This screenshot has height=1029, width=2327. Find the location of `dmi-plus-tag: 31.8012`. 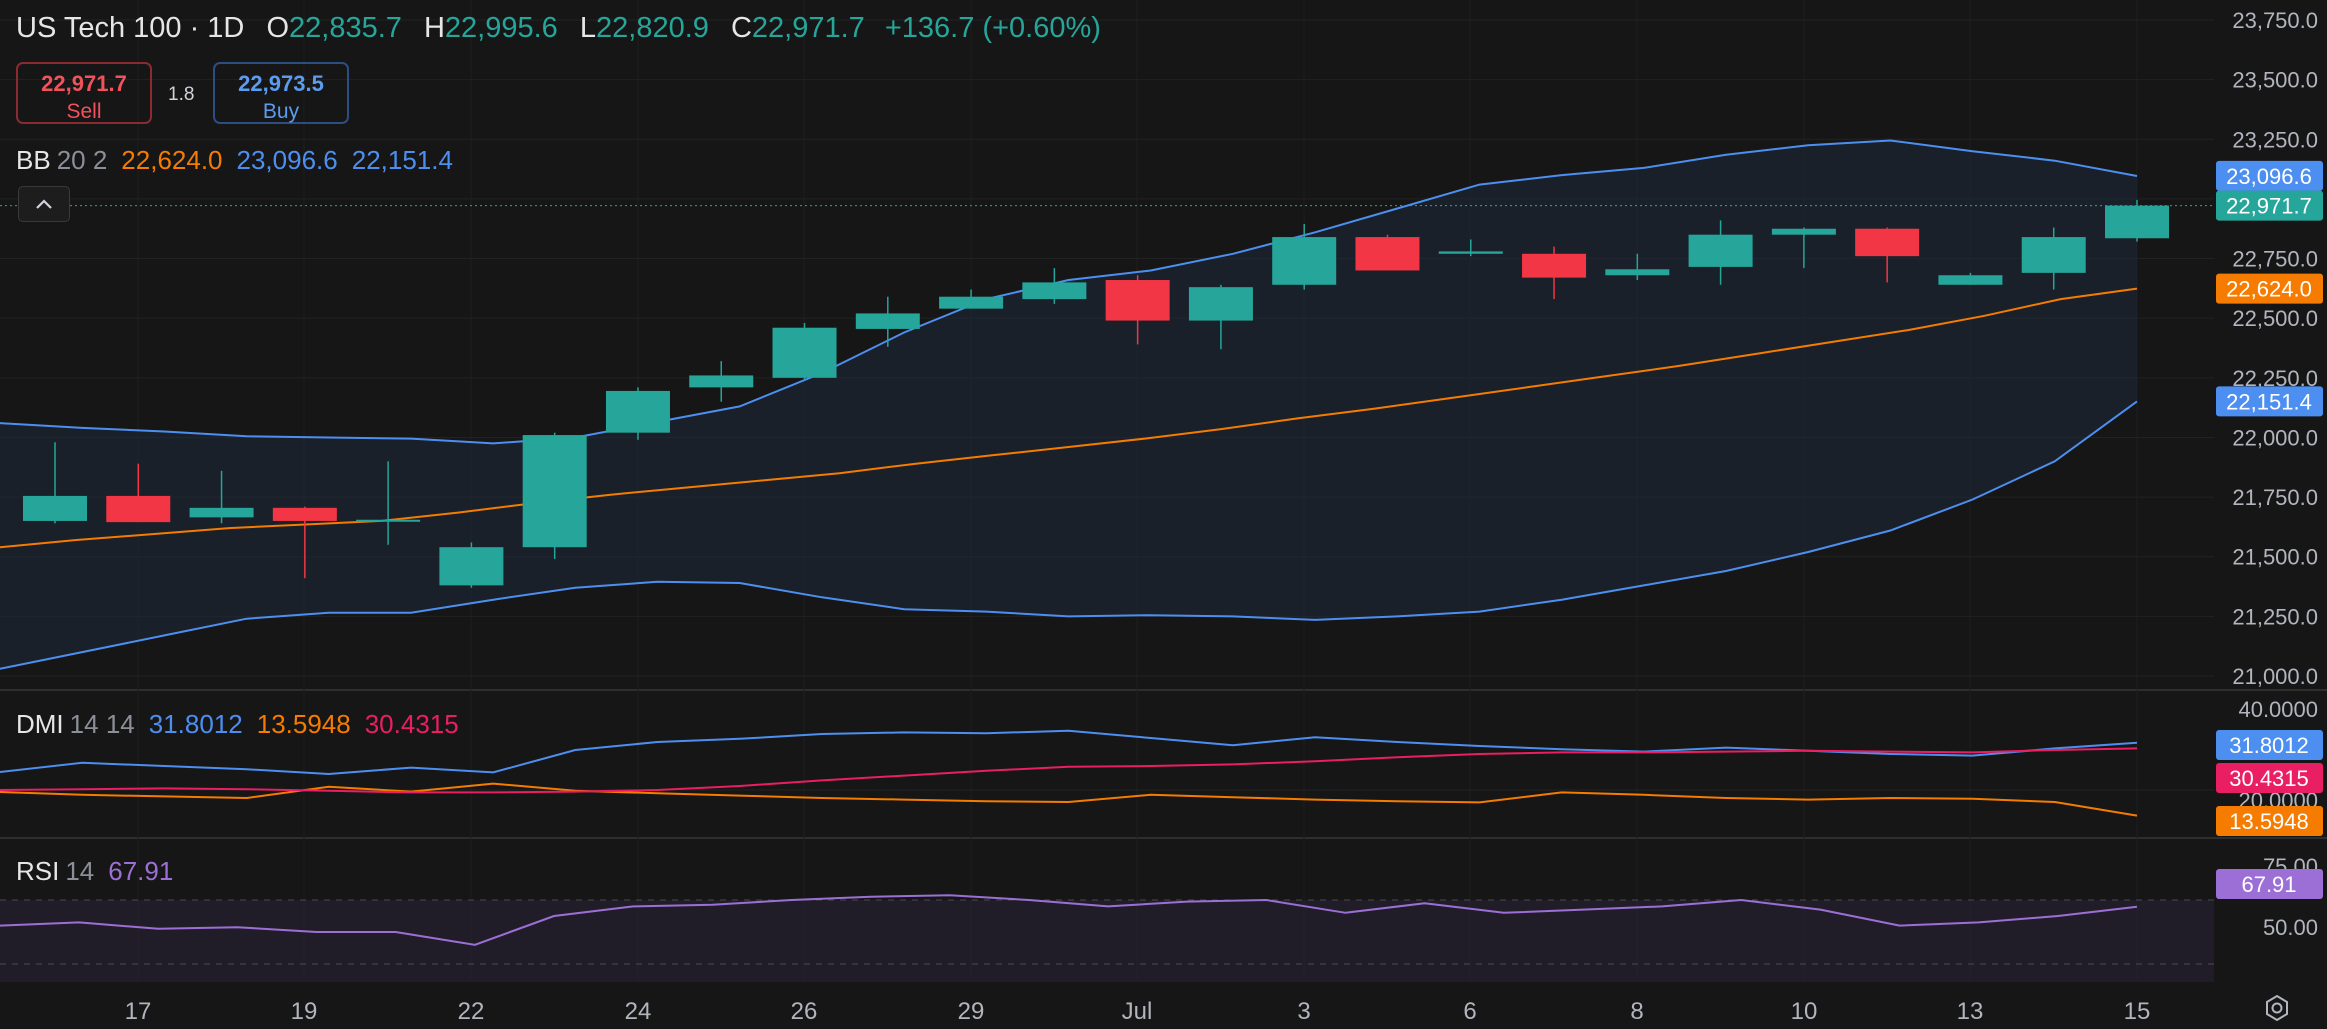

dmi-plus-tag: 31.8012 is located at coordinates (2269, 745).